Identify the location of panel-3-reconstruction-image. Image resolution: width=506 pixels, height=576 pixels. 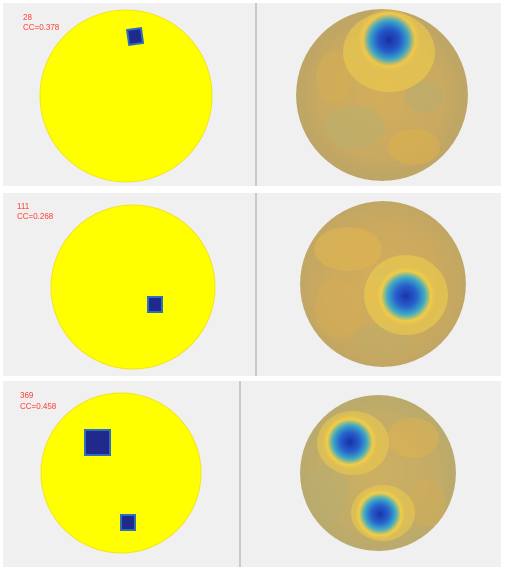
(378, 473).